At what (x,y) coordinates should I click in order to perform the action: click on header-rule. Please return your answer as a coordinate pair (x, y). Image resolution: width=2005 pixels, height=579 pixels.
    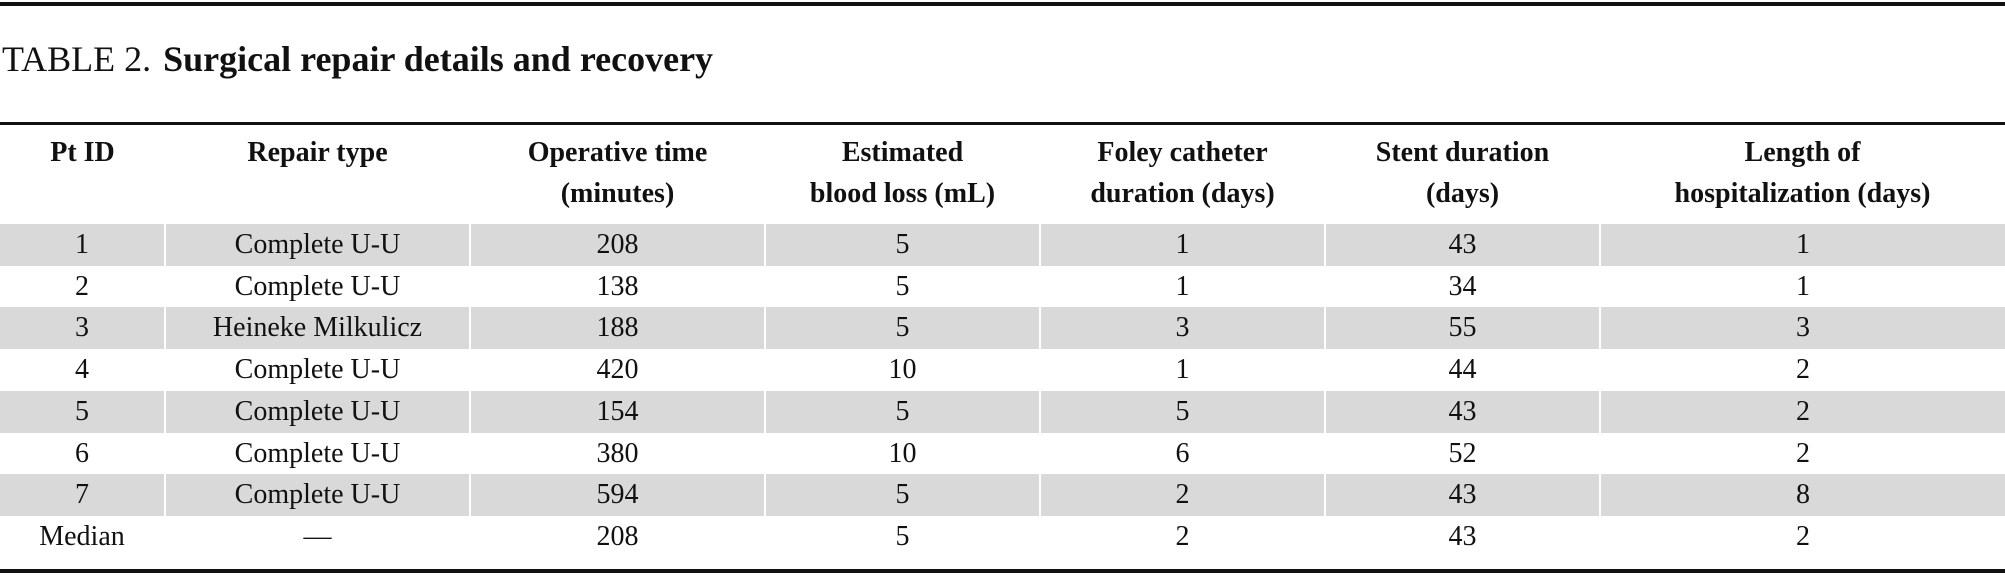
    Looking at the image, I should click on (1002, 123).